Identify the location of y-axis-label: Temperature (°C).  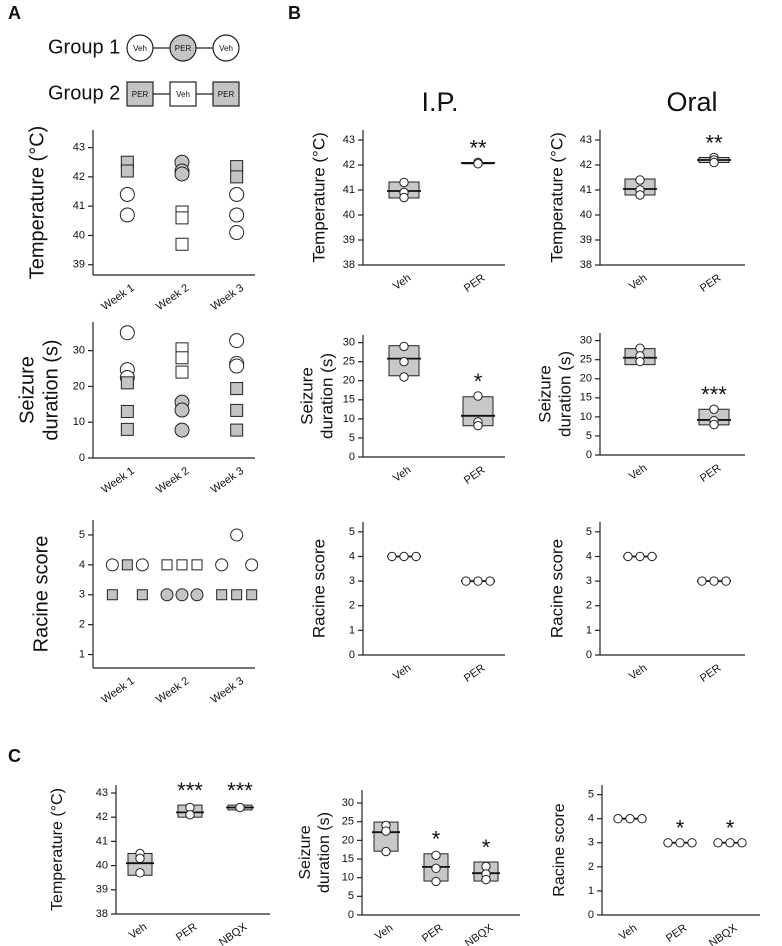
(556, 197).